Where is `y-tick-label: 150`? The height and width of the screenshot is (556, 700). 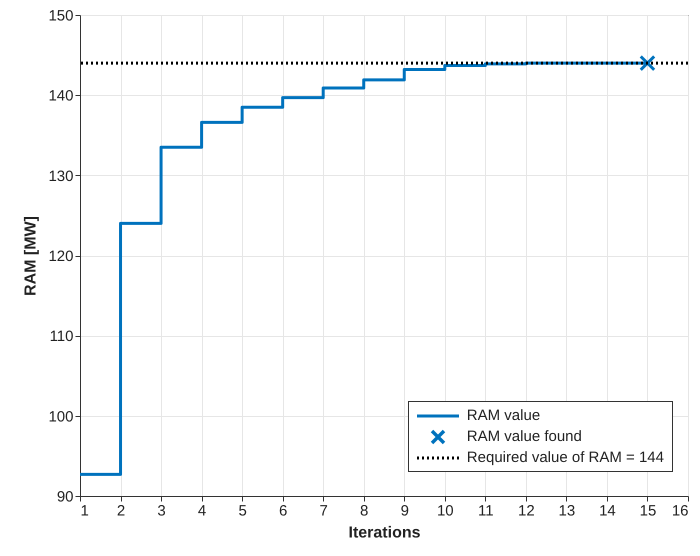
y-tick-label: 150 is located at coordinates (61, 16).